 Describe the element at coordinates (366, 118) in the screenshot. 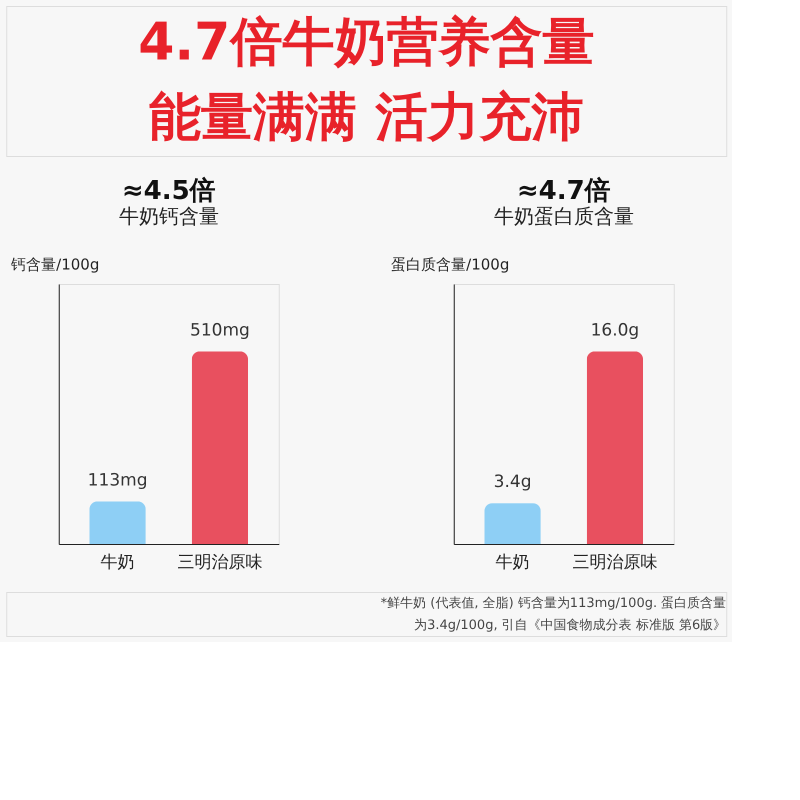

I see `text: 能量满满 活力充沛` at that location.